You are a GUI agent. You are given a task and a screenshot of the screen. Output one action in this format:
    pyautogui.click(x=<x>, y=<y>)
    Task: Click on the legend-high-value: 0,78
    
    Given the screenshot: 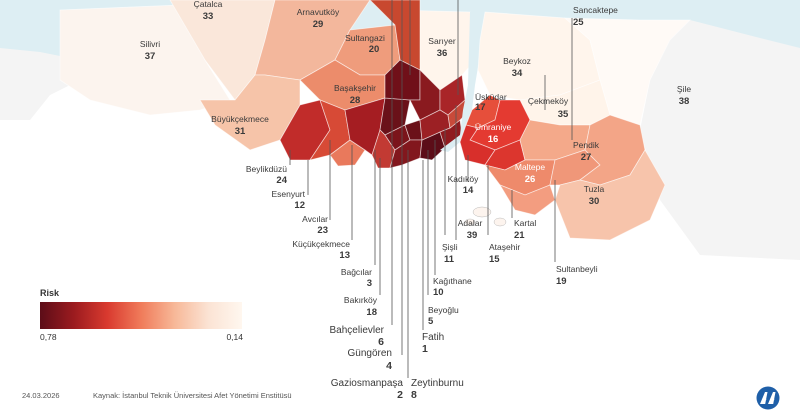 What is the action you would take?
    pyautogui.click(x=48, y=337)
    